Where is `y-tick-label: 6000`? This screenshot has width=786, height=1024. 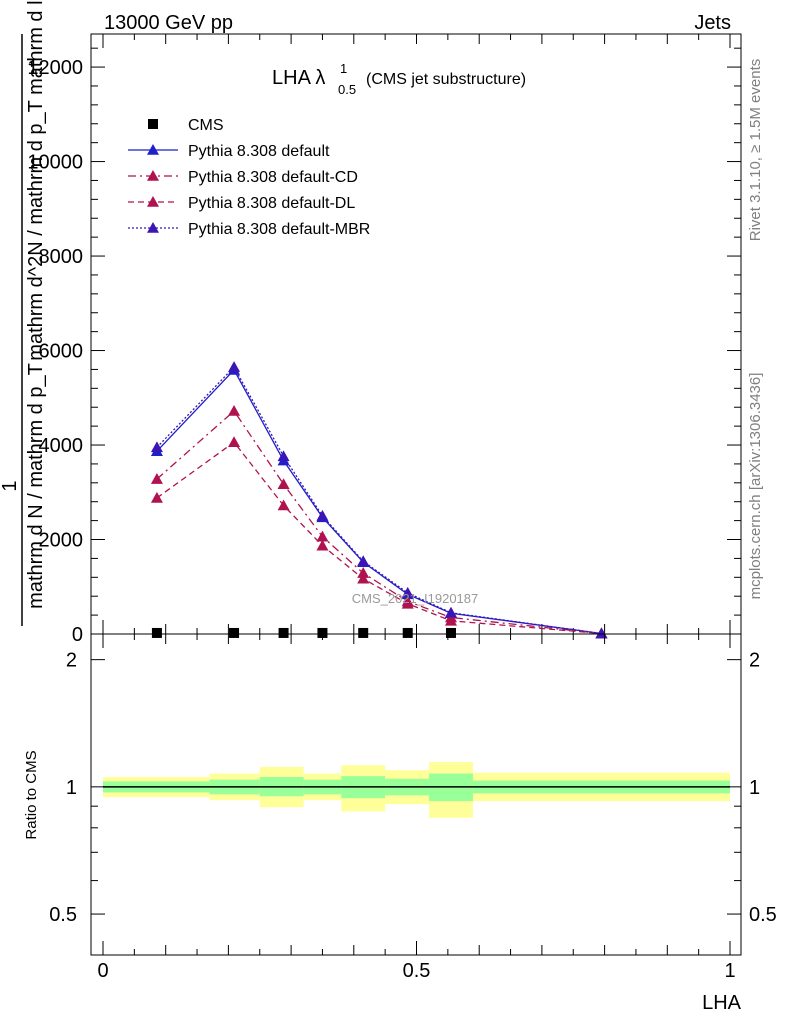 y-tick-label: 6000 is located at coordinates (61, 352).